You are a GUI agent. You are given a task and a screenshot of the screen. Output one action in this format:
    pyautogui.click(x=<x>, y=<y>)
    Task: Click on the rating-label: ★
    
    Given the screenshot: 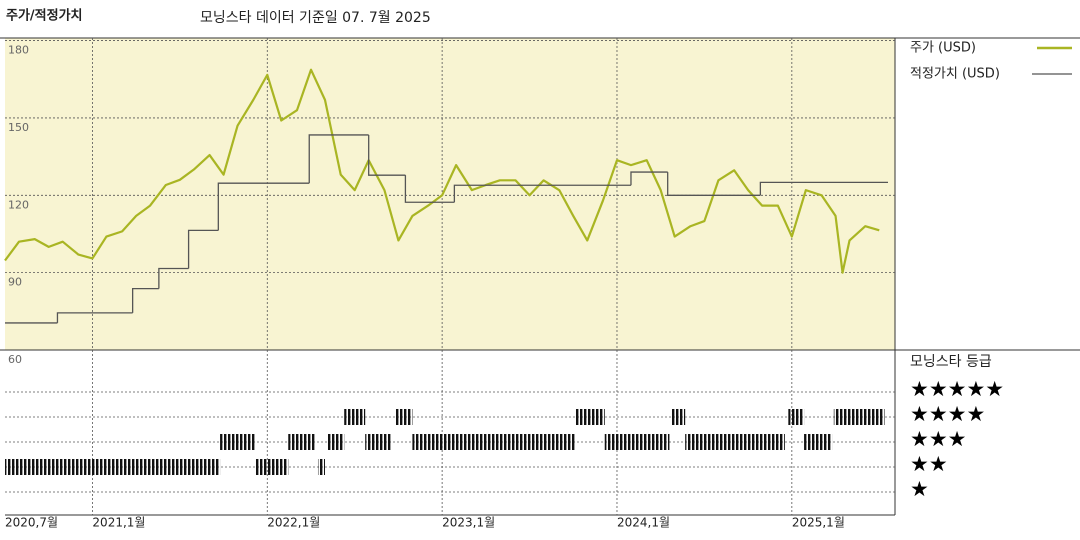 What is the action you would take?
    pyautogui.click(x=919, y=489)
    